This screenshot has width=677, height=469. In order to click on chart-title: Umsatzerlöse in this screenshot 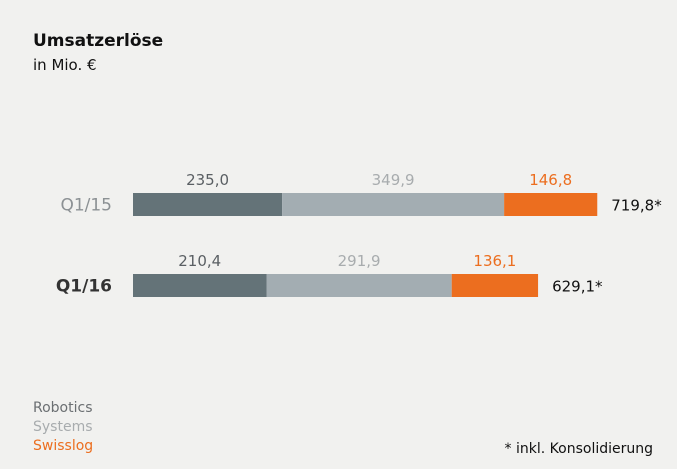, I will do `click(98, 41)`.